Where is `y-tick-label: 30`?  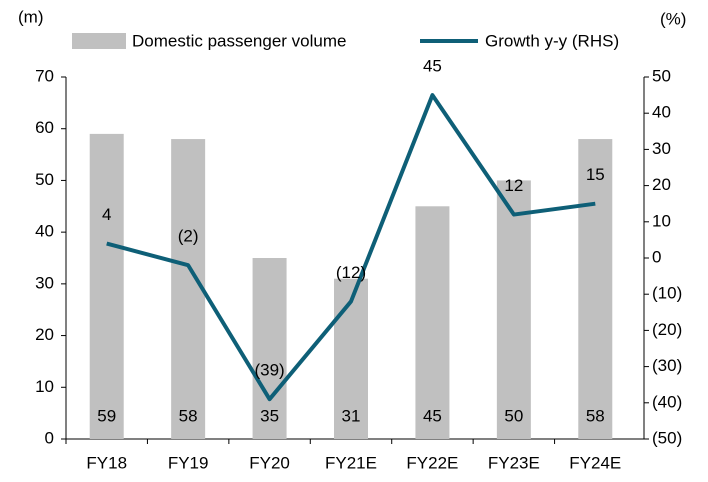 y-tick-label: 30 is located at coordinates (44, 282).